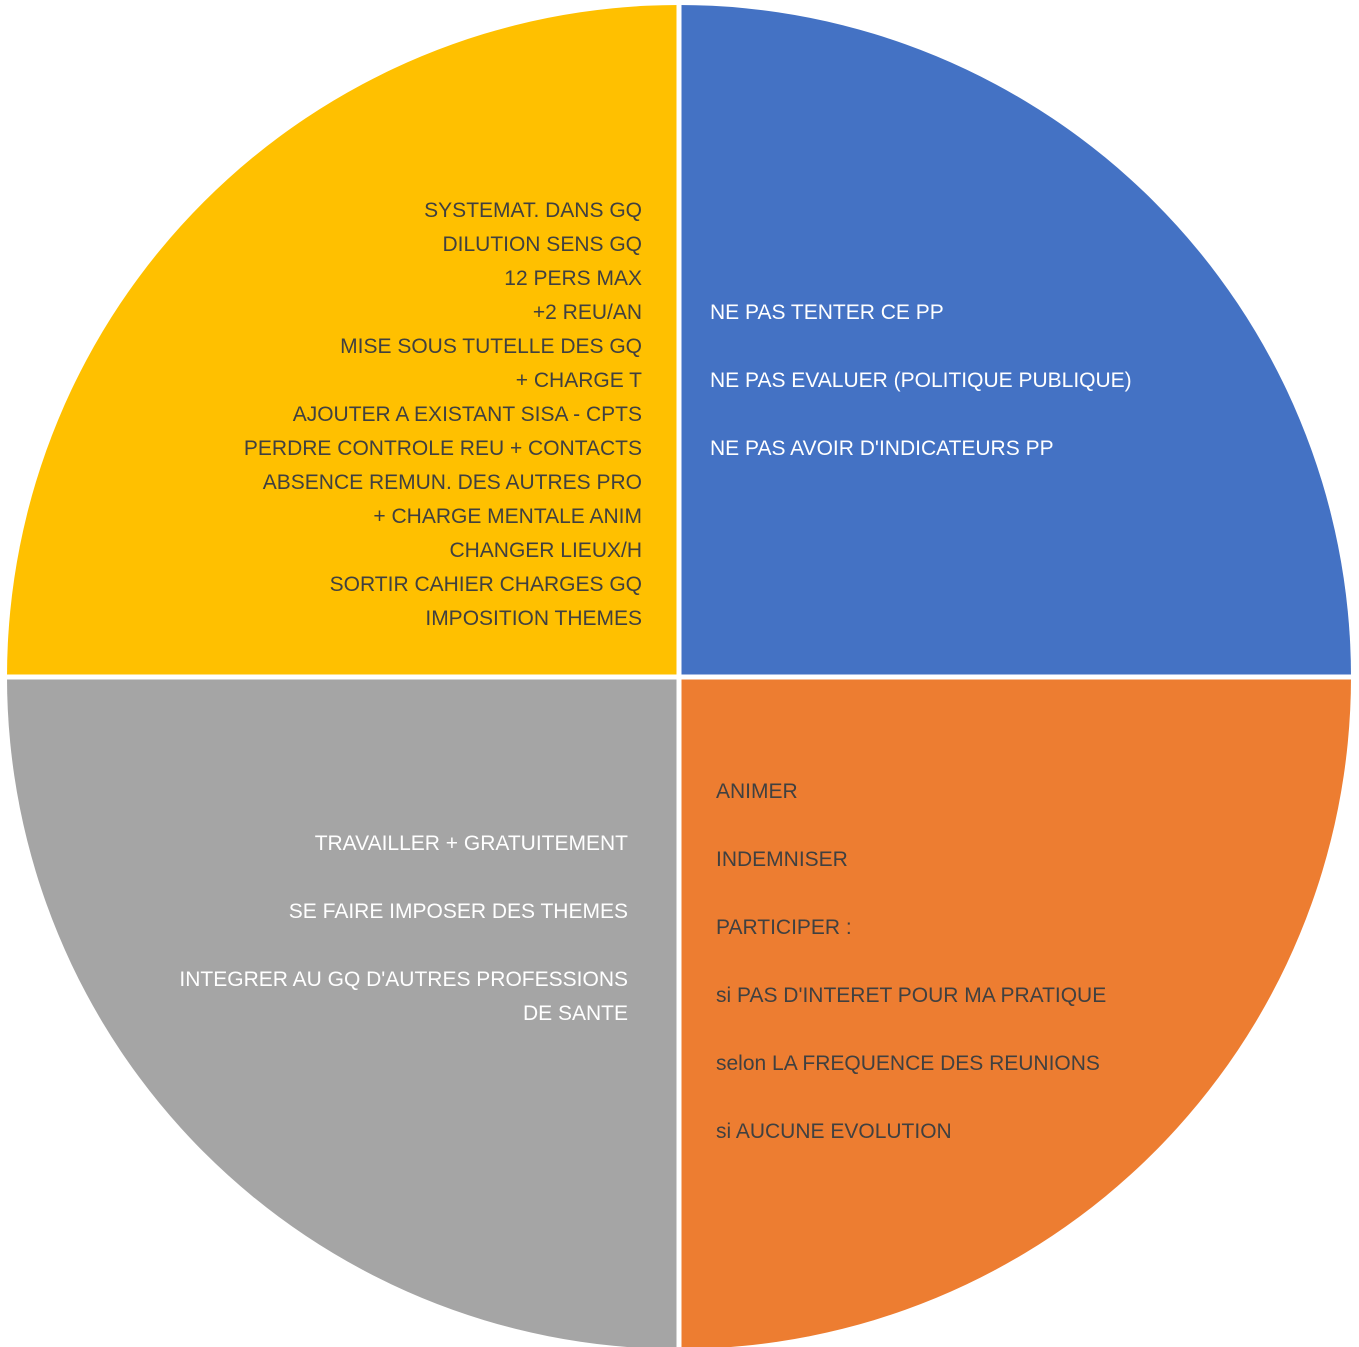  I want to click on tr-line: NE PAS EVALUER (POLITIQUE PUBLIQUE), so click(921, 380).